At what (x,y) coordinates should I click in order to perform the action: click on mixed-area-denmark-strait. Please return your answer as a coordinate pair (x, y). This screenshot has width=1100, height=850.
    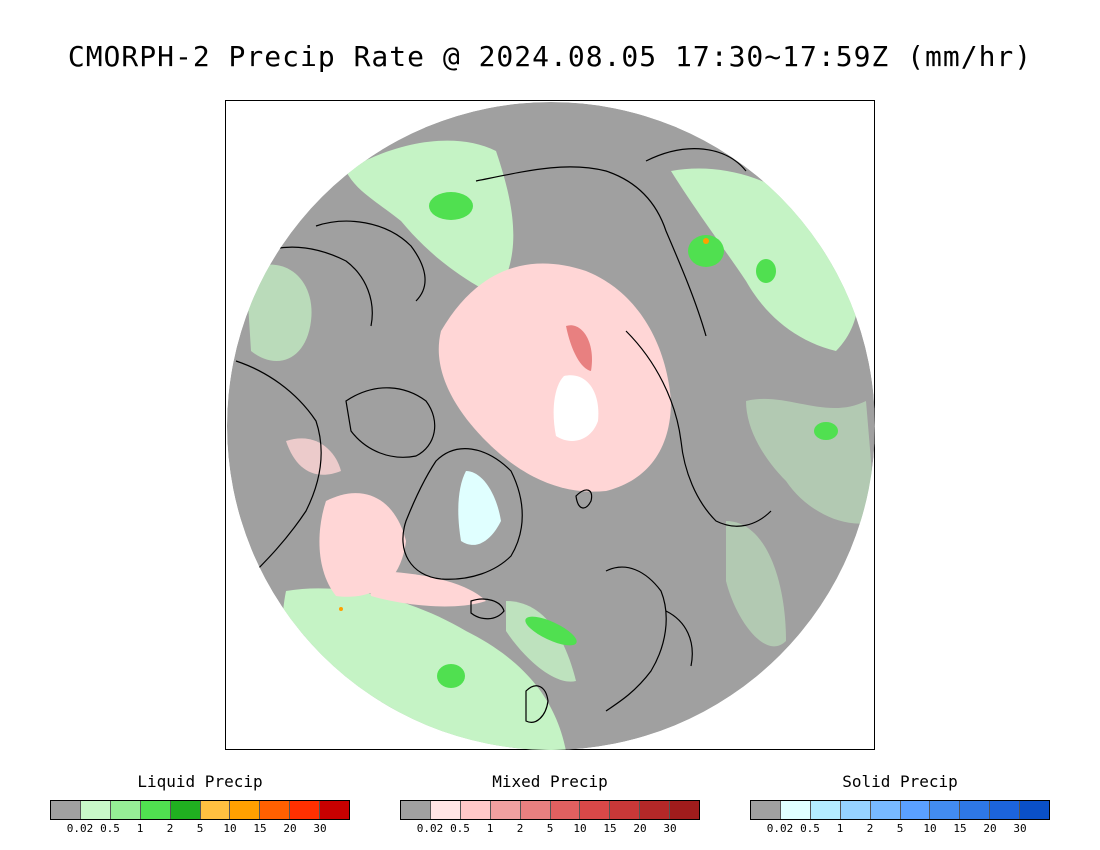
    Looking at the image, I should click on (426, 589).